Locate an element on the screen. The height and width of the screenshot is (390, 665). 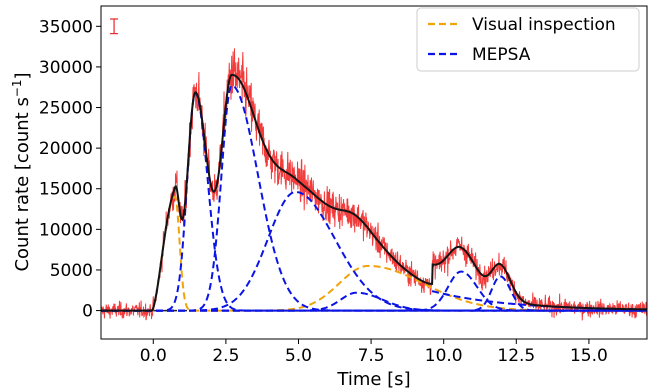
legend-label-mepsa: MEPSA is located at coordinates (501, 55).